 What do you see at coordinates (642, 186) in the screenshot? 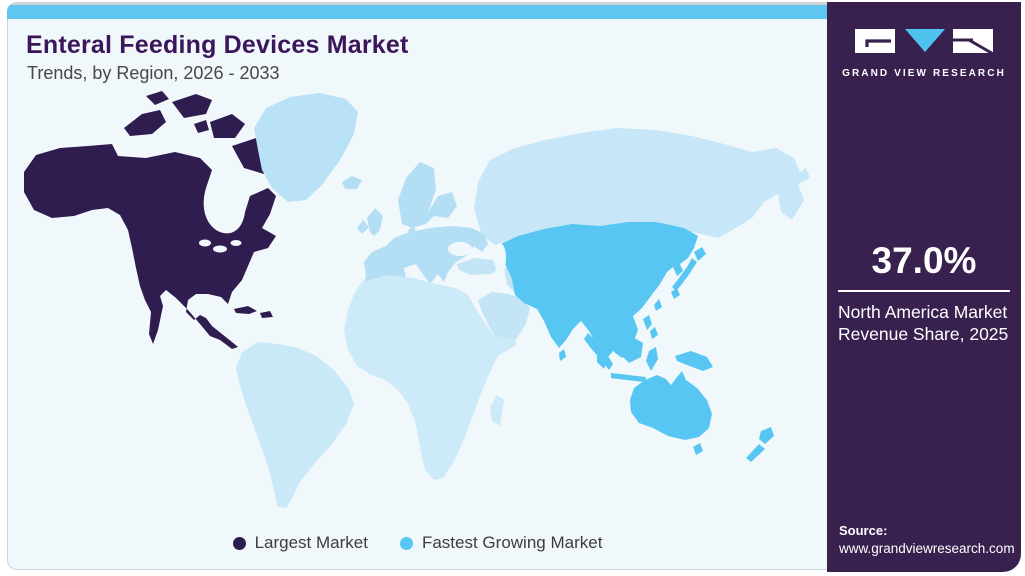
I see `region-russia` at bounding box center [642, 186].